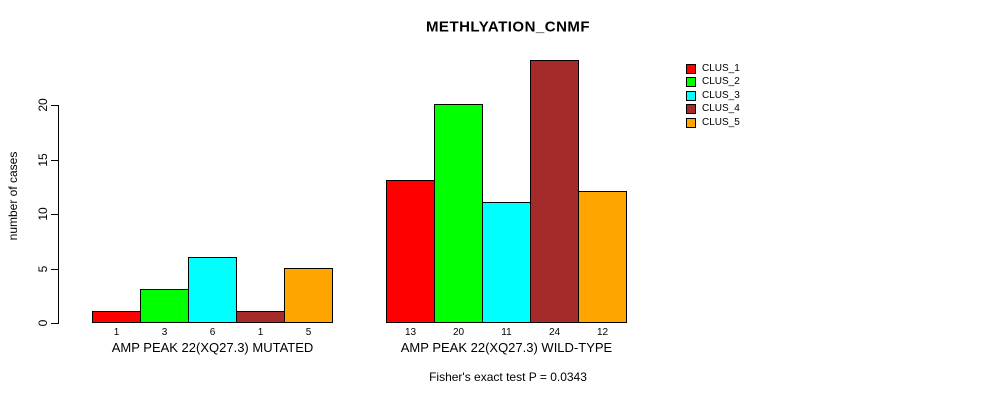 The width and height of the screenshot is (990, 400). I want to click on bar-value-label: 20, so click(458, 332).